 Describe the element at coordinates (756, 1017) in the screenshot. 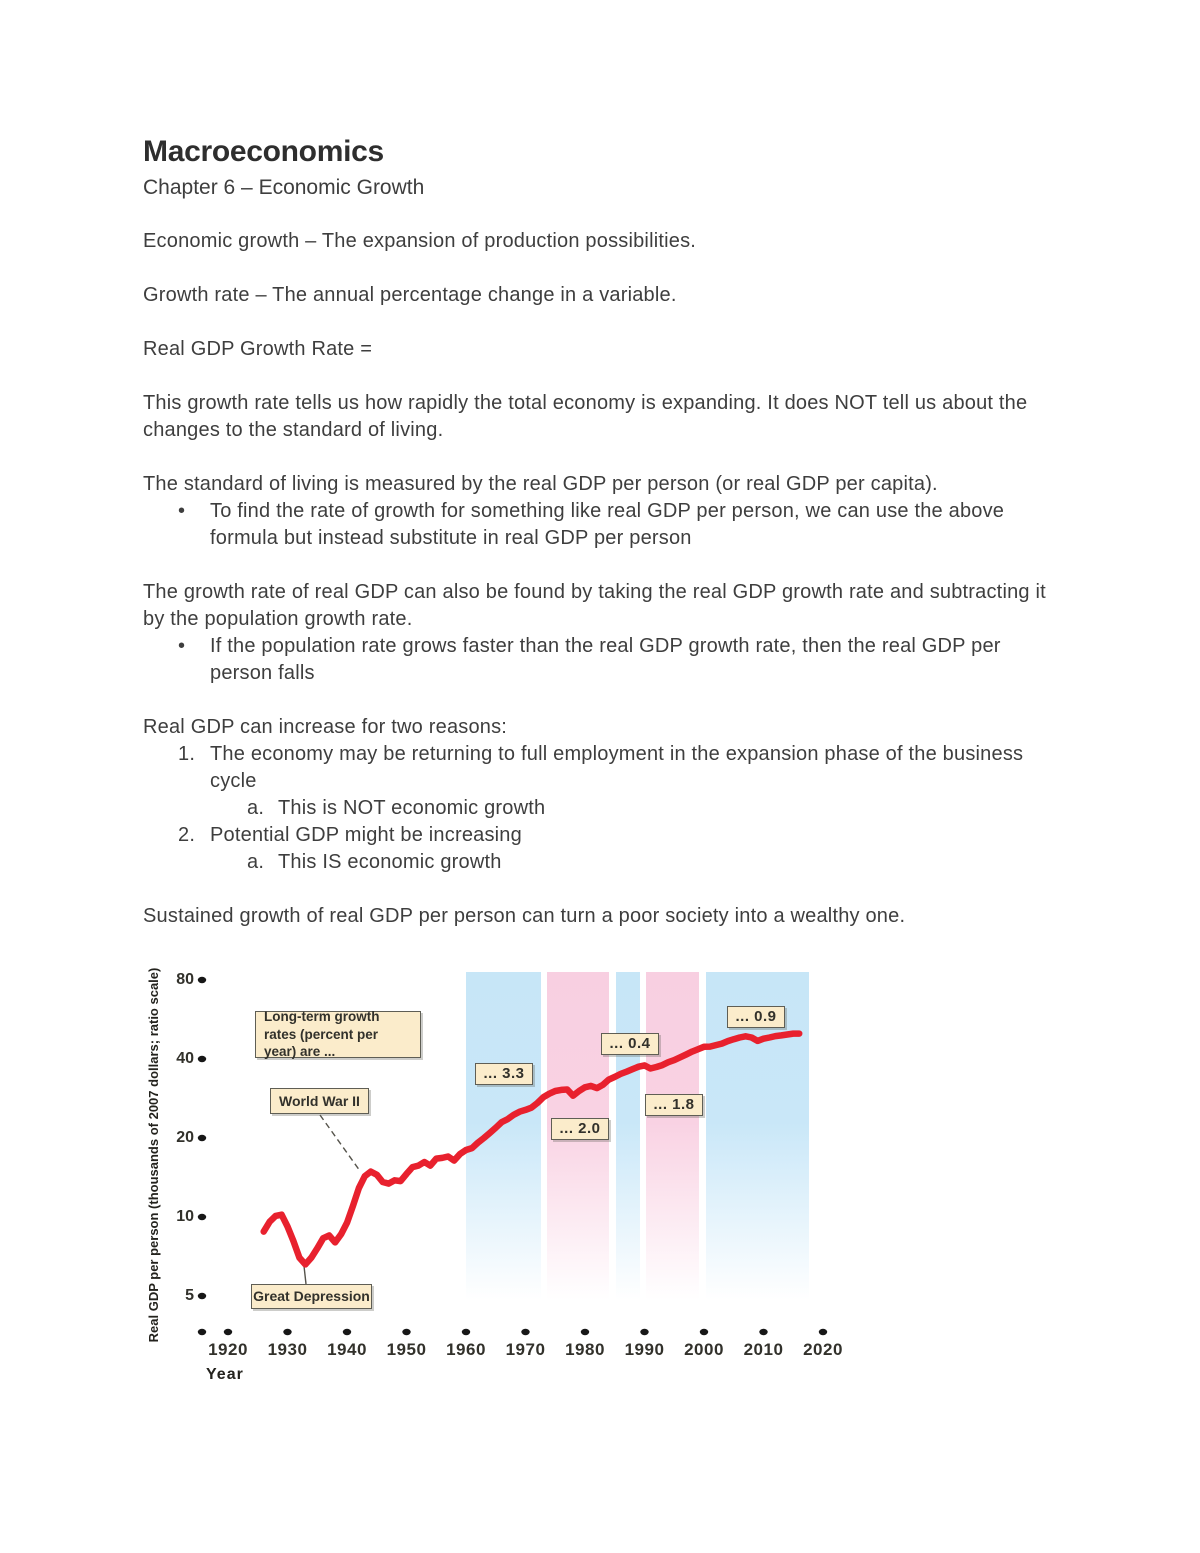

I see `growth-rate-label-0.9: ... 0.9` at that location.